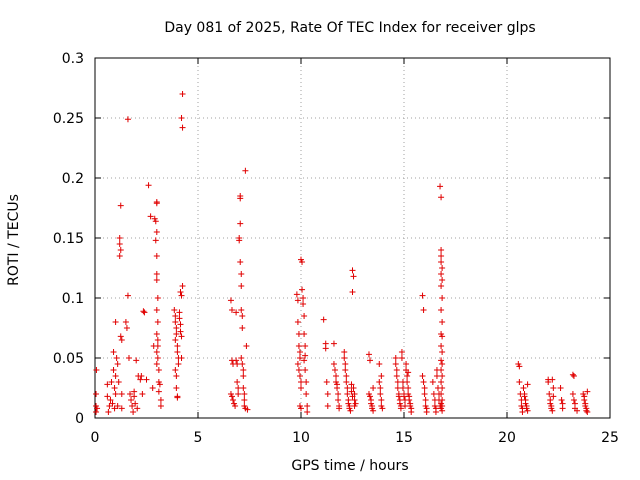  Describe the element at coordinates (301, 438) in the screenshot. I see `x-tick-label: 10` at that location.